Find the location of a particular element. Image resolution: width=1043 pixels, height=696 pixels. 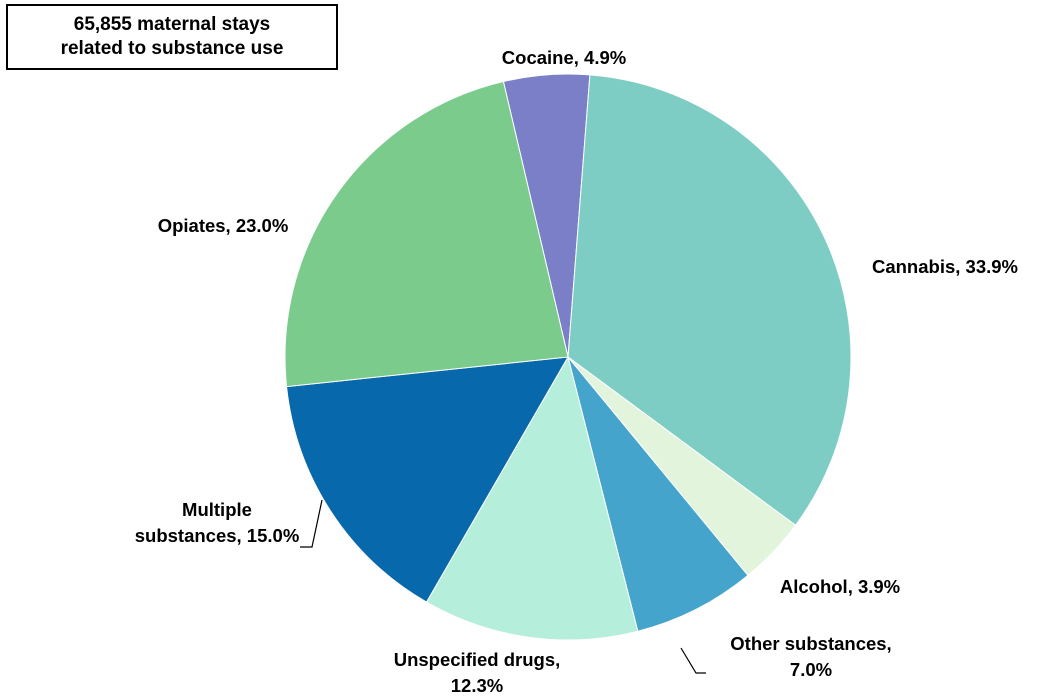

leader-line-other-substances is located at coordinates (693, 660).